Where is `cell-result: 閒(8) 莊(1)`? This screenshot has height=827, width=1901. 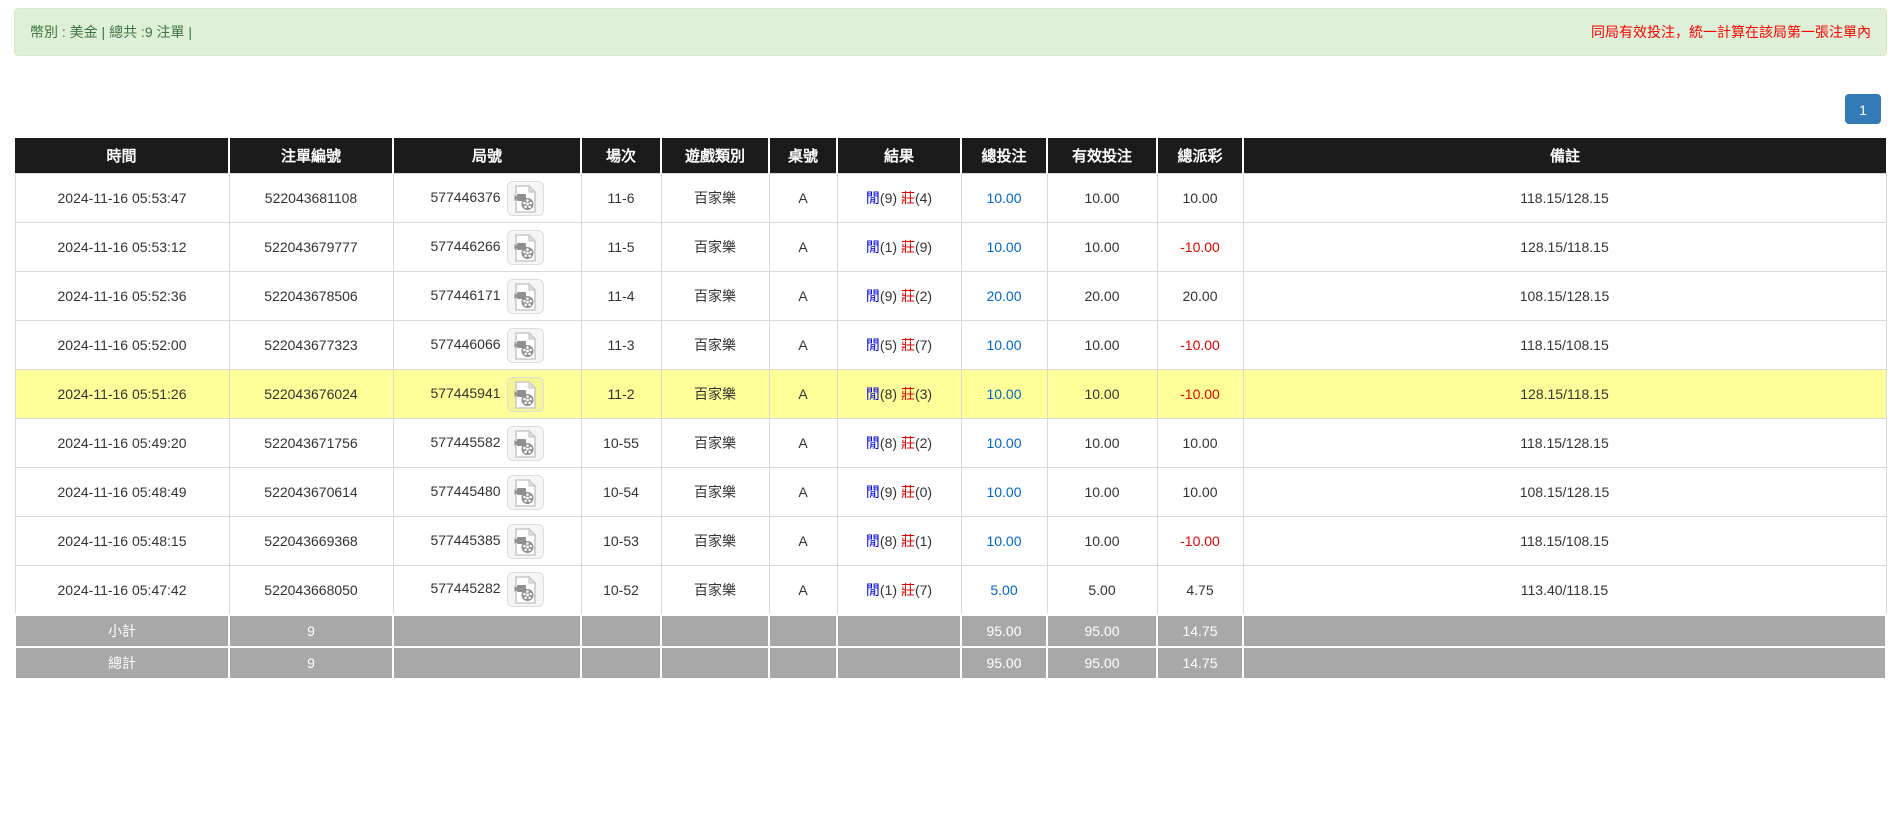 cell-result: 閒(8) 莊(1) is located at coordinates (899, 541).